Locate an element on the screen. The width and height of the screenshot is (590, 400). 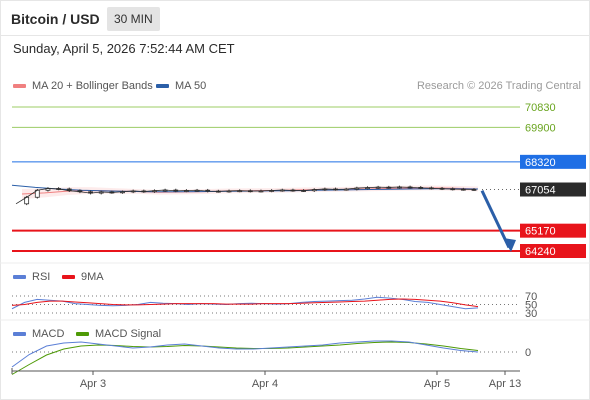
price-level-label: 70830 is located at coordinates (540, 108).